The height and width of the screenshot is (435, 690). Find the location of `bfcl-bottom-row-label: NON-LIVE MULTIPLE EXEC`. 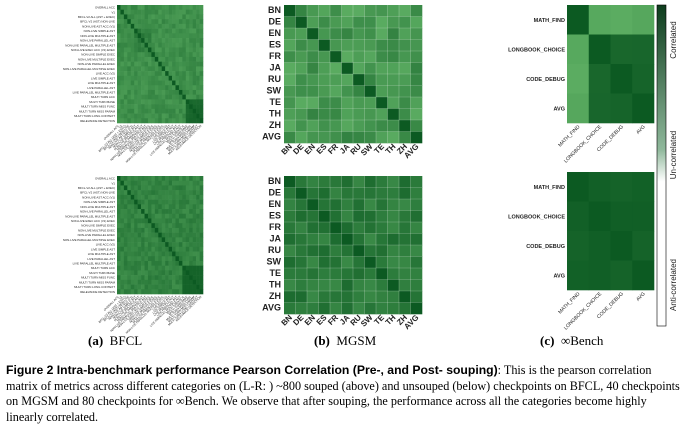

bfcl-bottom-row-label: NON-LIVE MULTIPLE EXEC is located at coordinates (96, 230).